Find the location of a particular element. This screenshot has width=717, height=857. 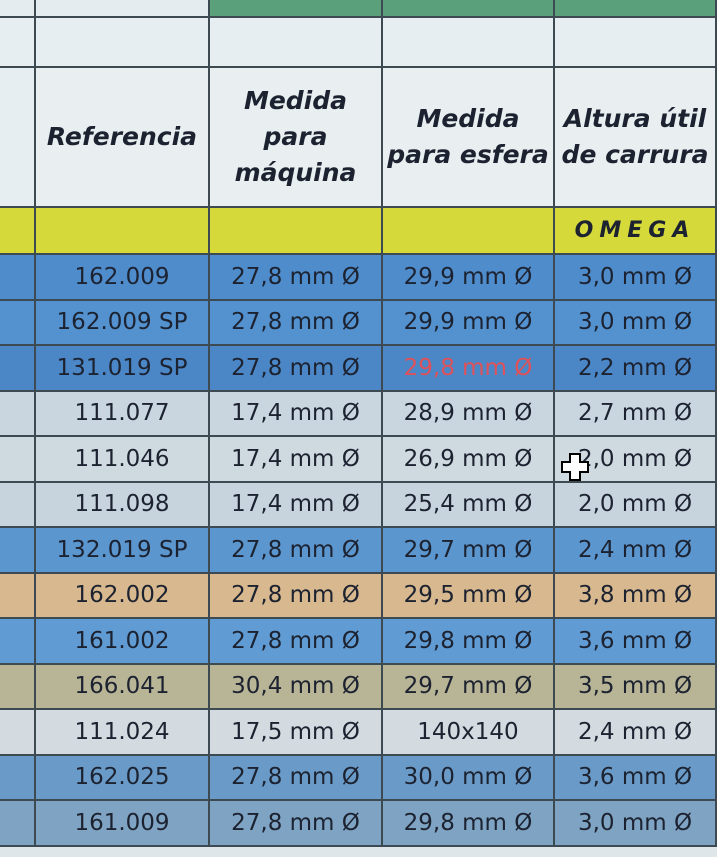

table-cell: 161.009 is located at coordinates (123, 824).